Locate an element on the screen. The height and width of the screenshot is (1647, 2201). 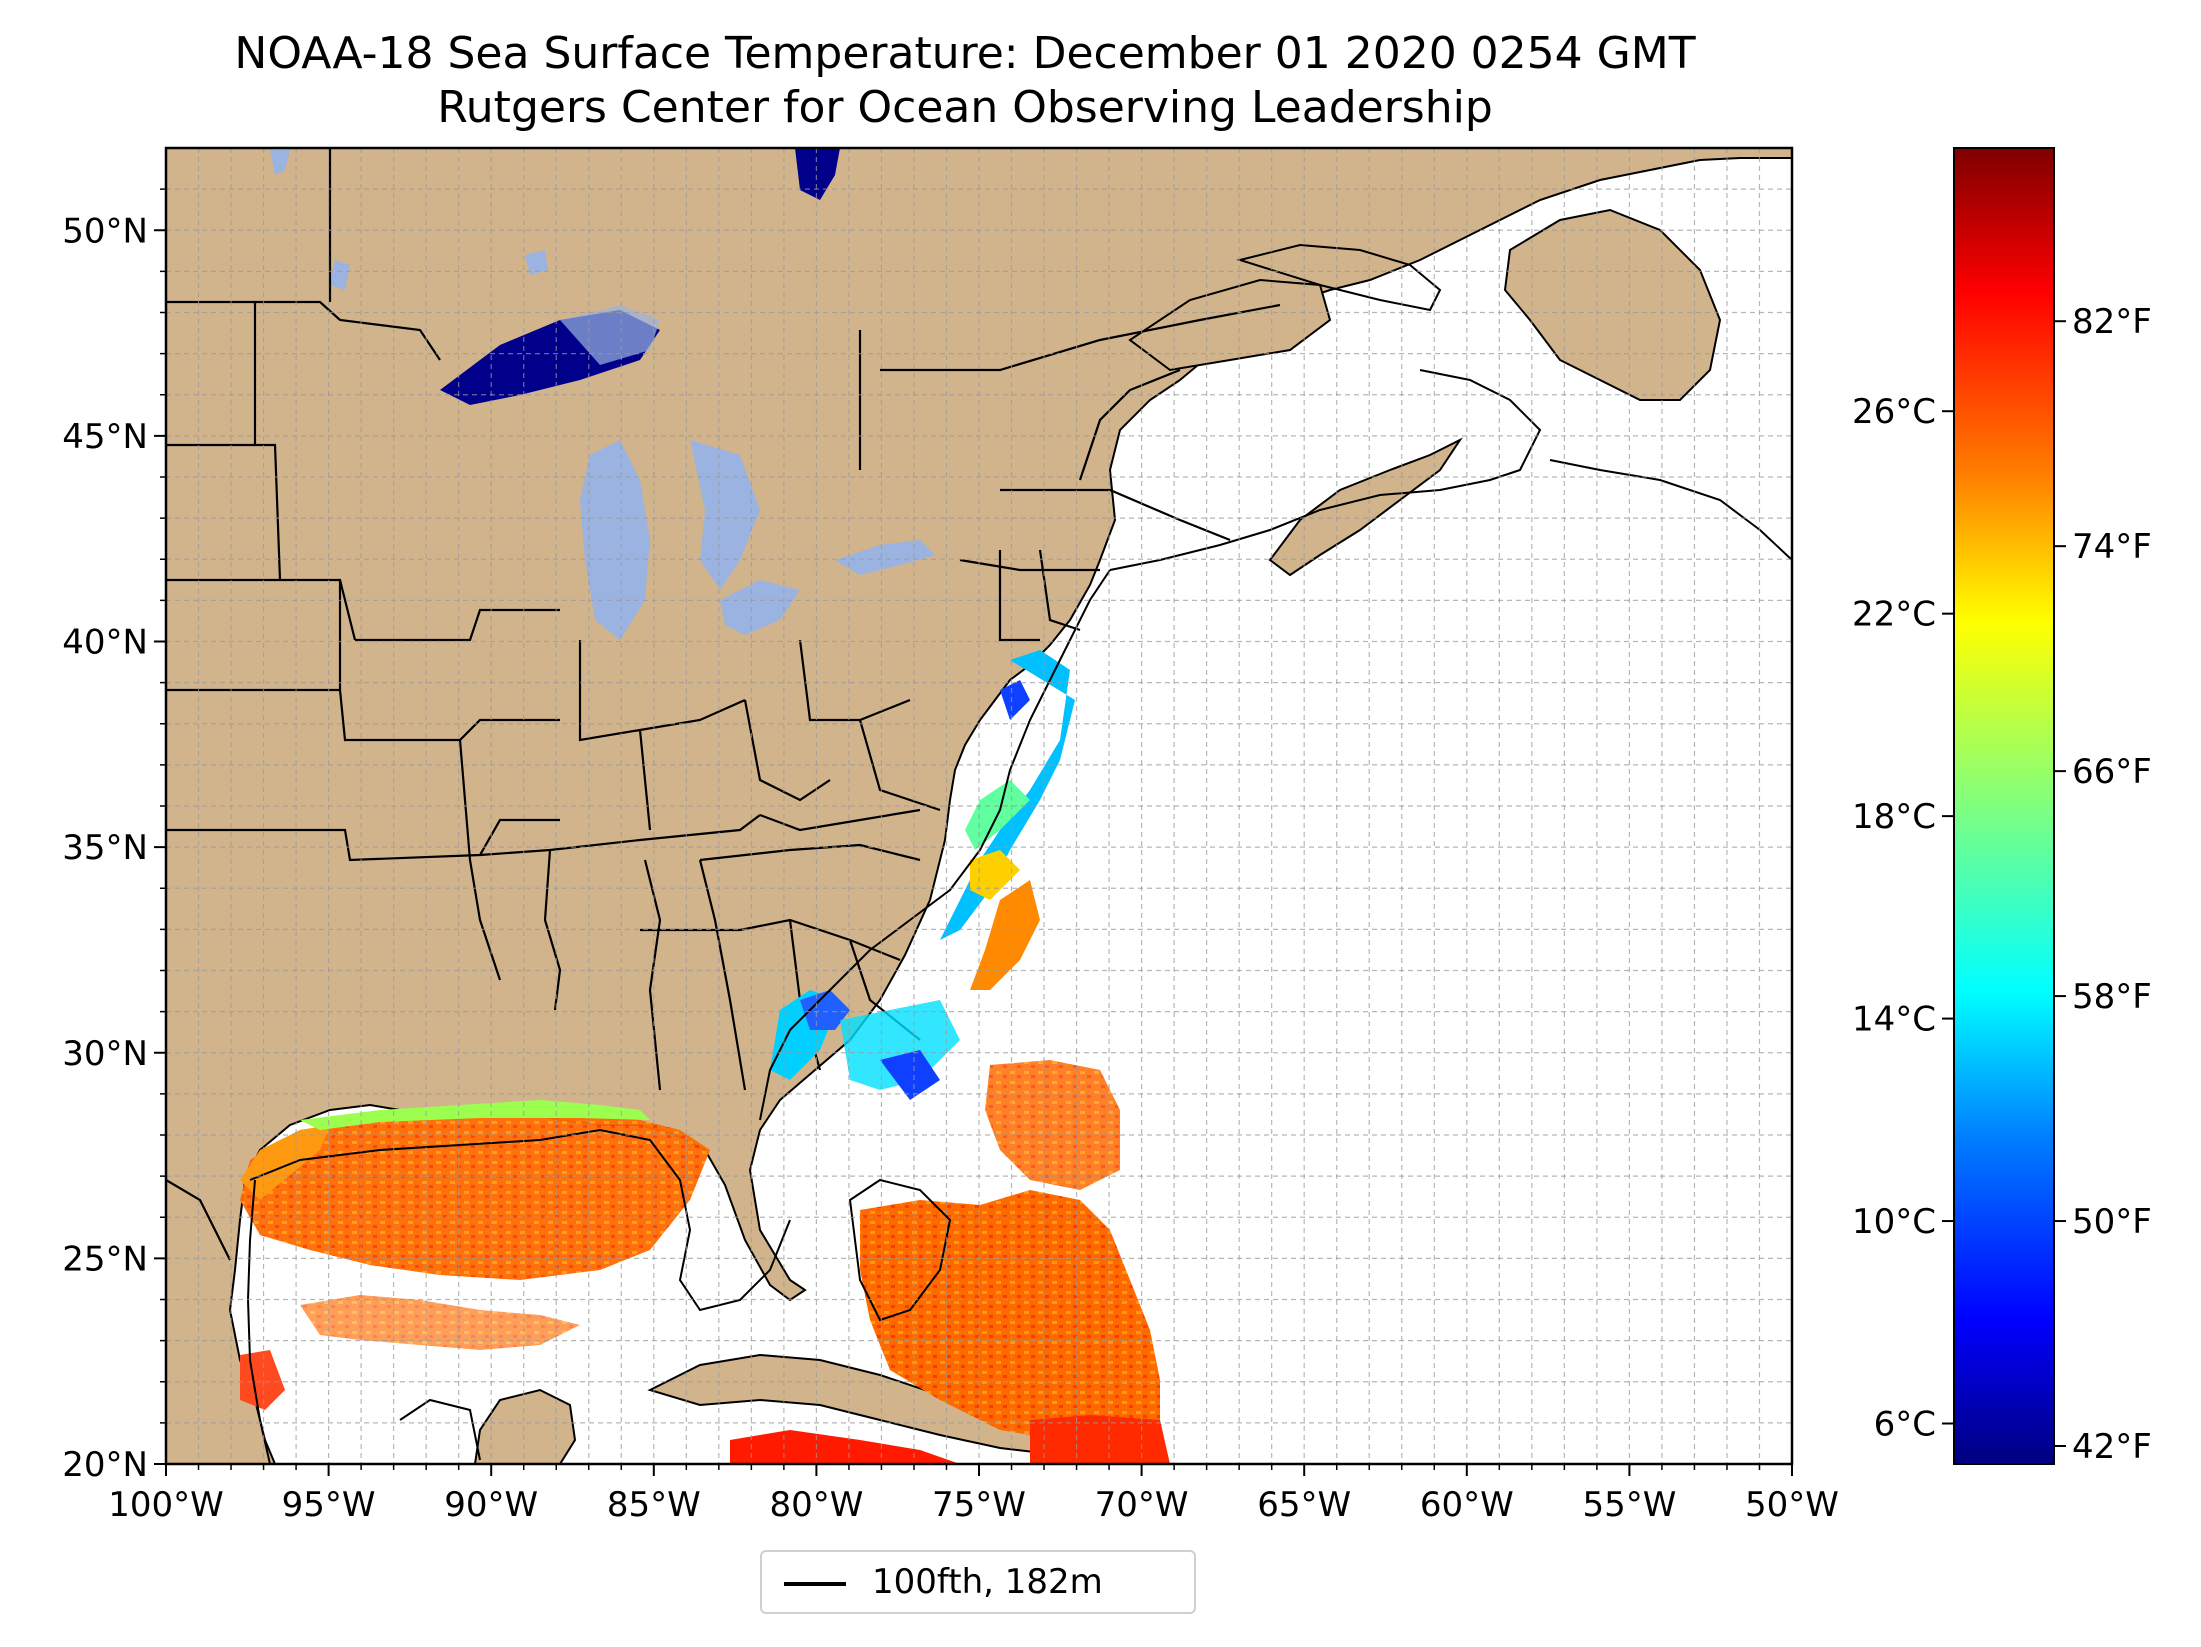
celsius-tick-label: 6°C is located at coordinates (1905, 1425).